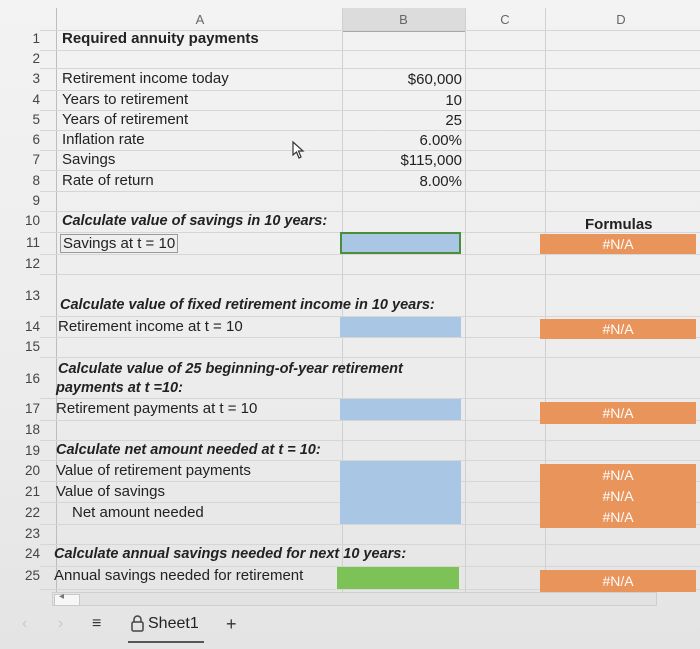 This screenshot has height=649, width=700. What do you see at coordinates (110, 491) in the screenshot?
I see `label-a21: Value of savings` at bounding box center [110, 491].